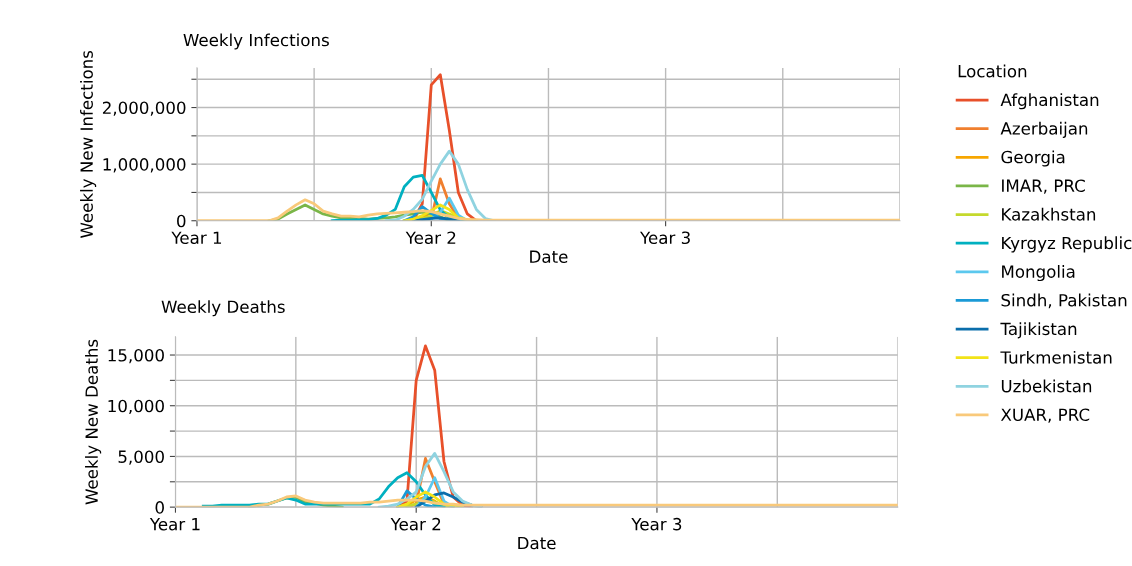 This screenshot has height=566, width=1132. Describe the element at coordinates (93, 422) in the screenshot. I see `y-axis-title: Weekly New Deaths` at that location.